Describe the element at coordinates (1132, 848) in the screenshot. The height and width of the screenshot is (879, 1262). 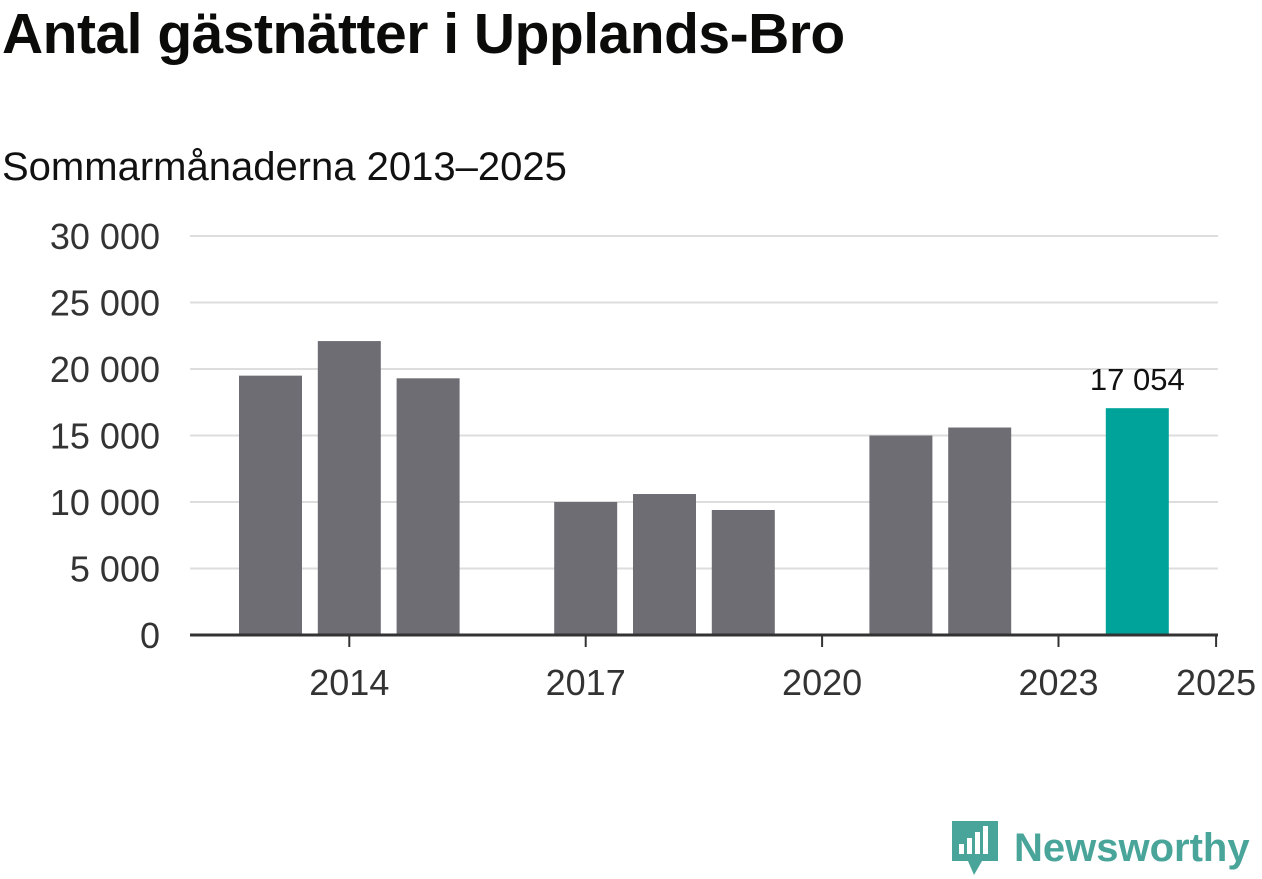
I see `brand-name: Newsworthy` at that location.